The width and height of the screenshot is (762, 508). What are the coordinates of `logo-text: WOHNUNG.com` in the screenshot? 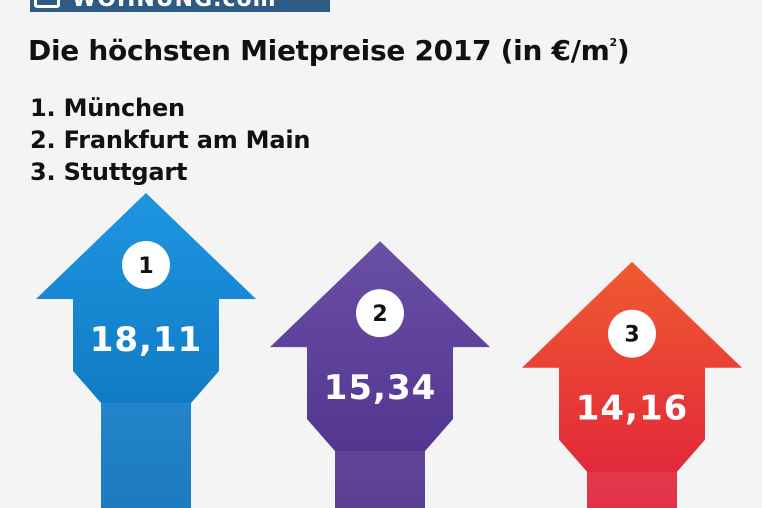 It's located at (174, 6).